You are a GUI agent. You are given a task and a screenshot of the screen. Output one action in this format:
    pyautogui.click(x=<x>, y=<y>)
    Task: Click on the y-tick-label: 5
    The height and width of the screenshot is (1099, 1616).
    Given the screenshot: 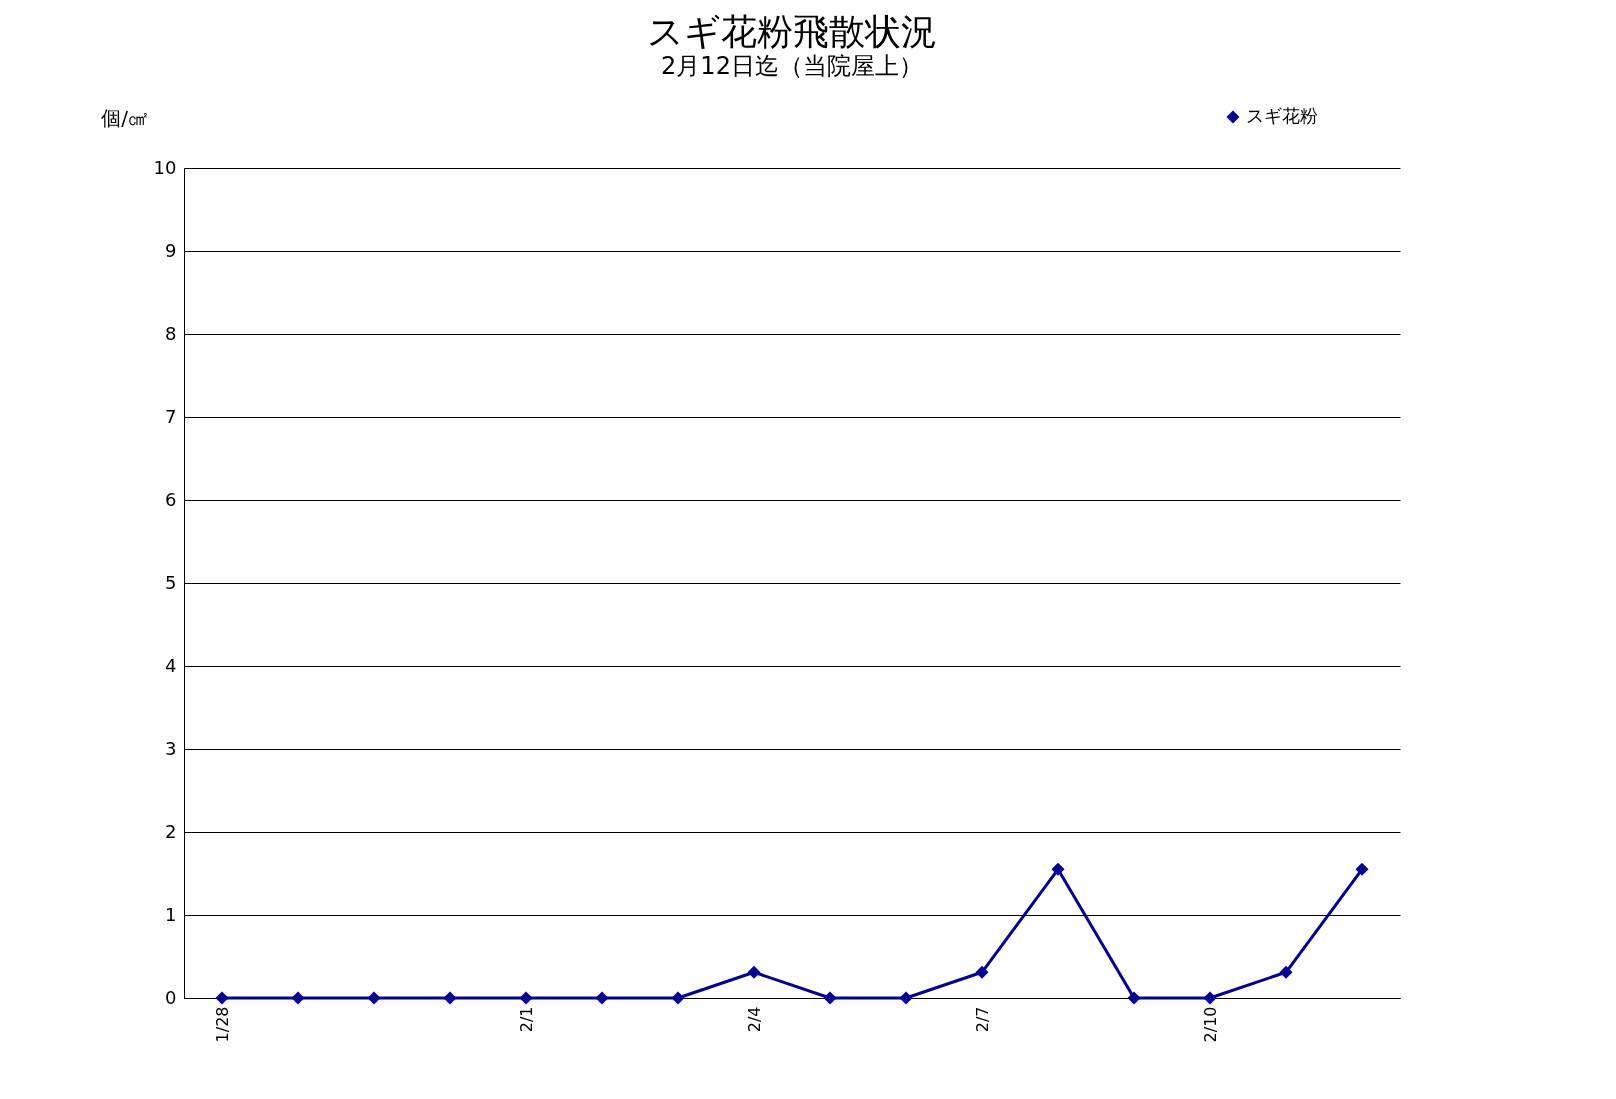 What is the action you would take?
    pyautogui.click(x=171, y=582)
    